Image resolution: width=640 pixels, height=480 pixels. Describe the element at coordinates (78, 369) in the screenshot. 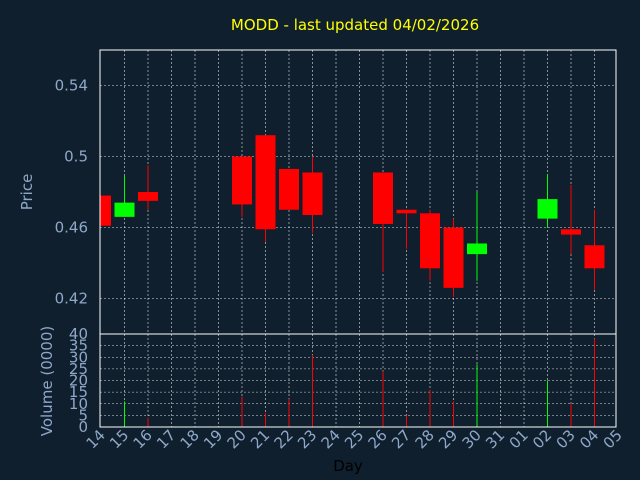

I see `volume-tick-label: 25` at that location.